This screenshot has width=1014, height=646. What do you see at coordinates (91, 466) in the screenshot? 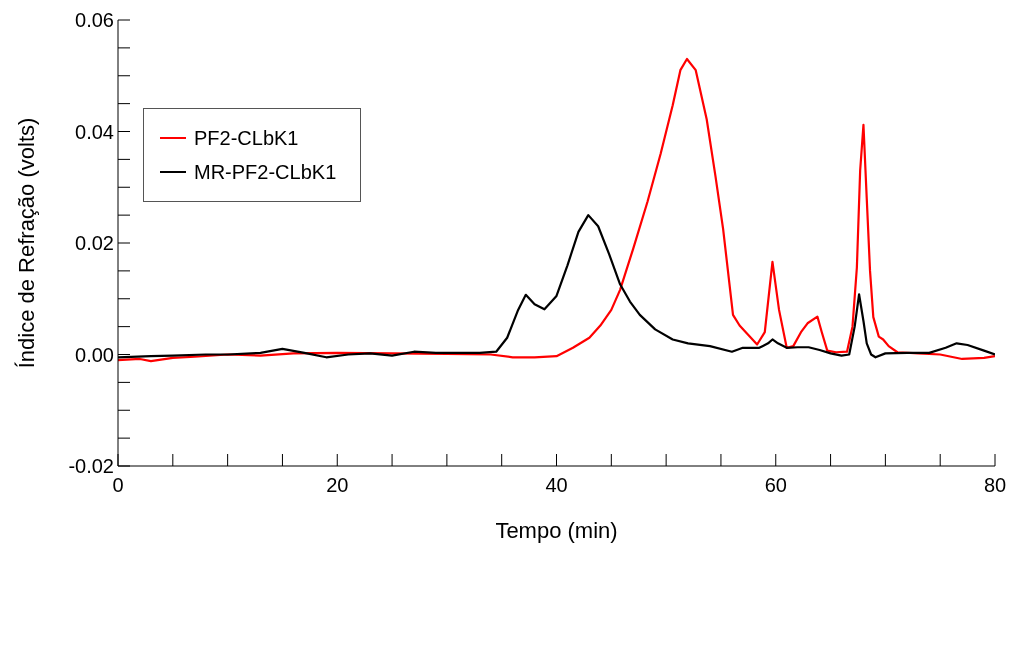
I see `y-tick-label: -0.02` at bounding box center [91, 466].